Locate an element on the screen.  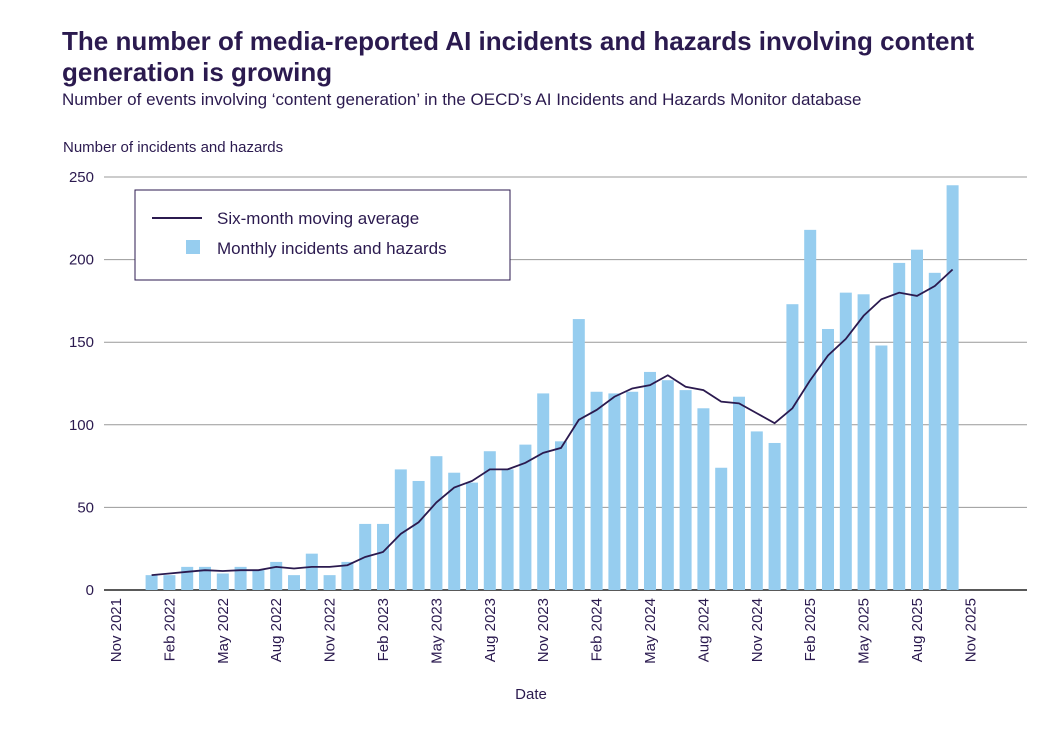
x-tick-label: Feb 2023 is located at coordinates (383, 629).